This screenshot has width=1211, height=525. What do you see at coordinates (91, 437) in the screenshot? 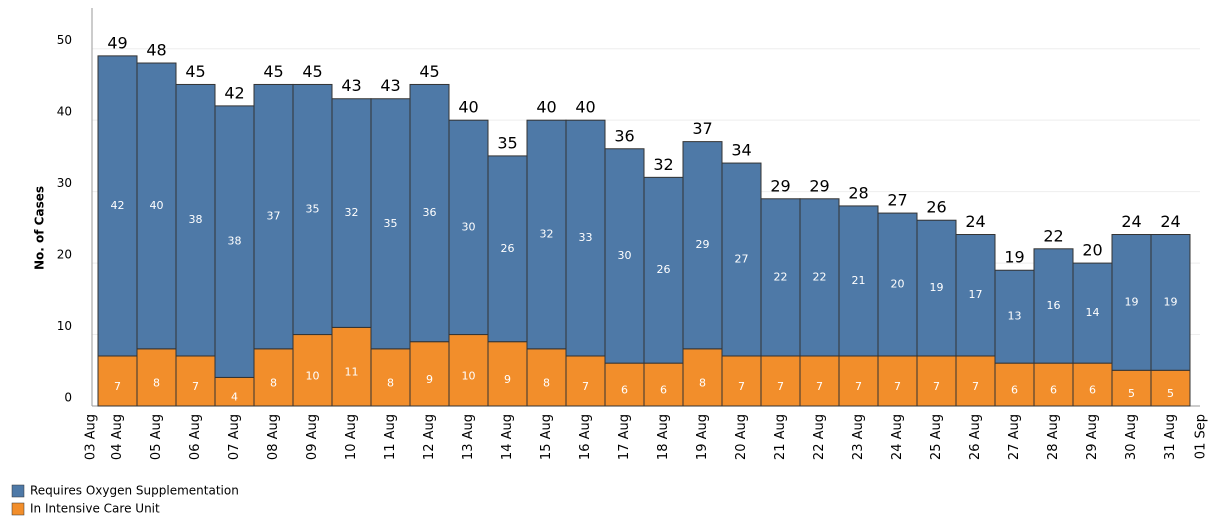
I see `x-edge-label: 03 Aug` at bounding box center [91, 437].